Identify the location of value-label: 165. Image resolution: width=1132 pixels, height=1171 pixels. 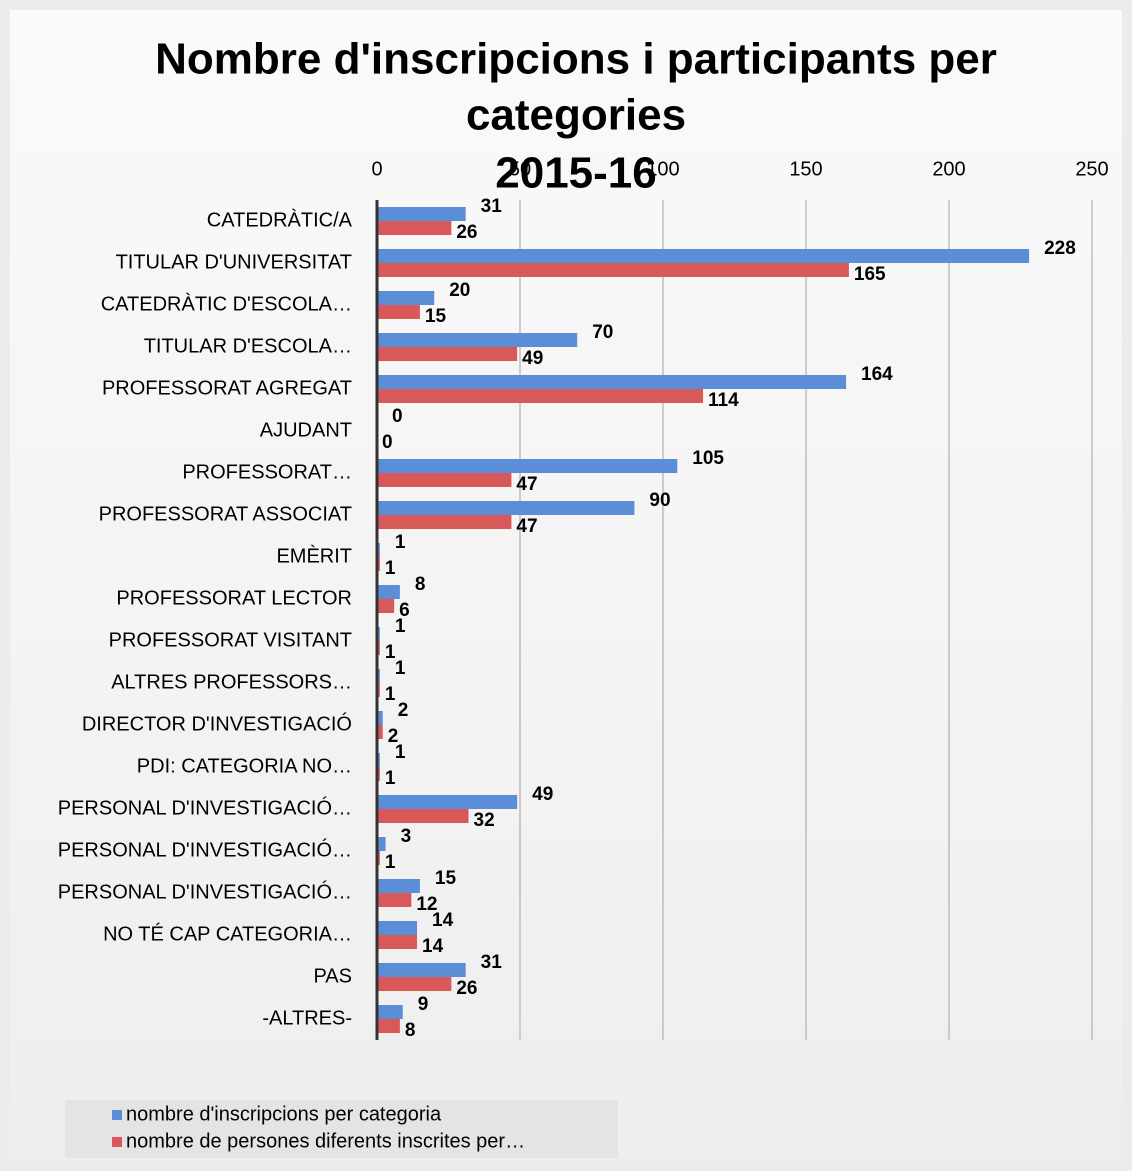
(870, 274).